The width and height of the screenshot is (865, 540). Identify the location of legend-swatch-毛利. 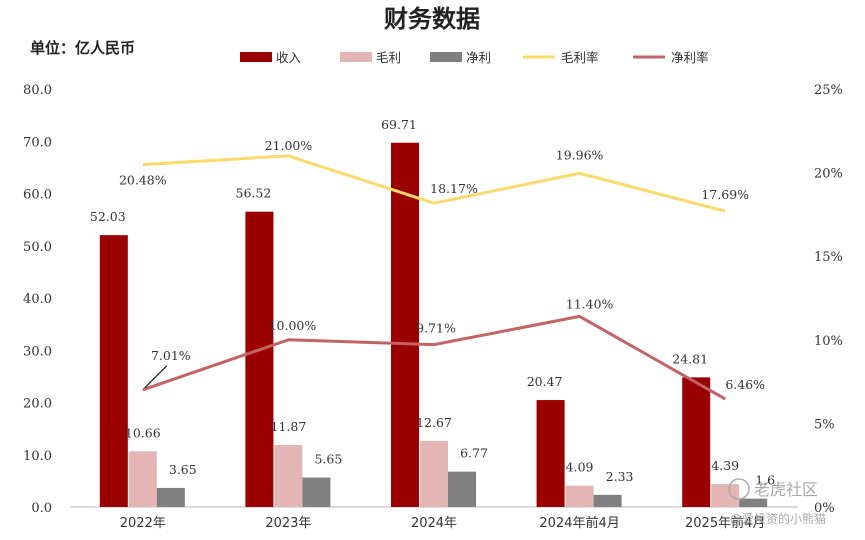
(356, 57).